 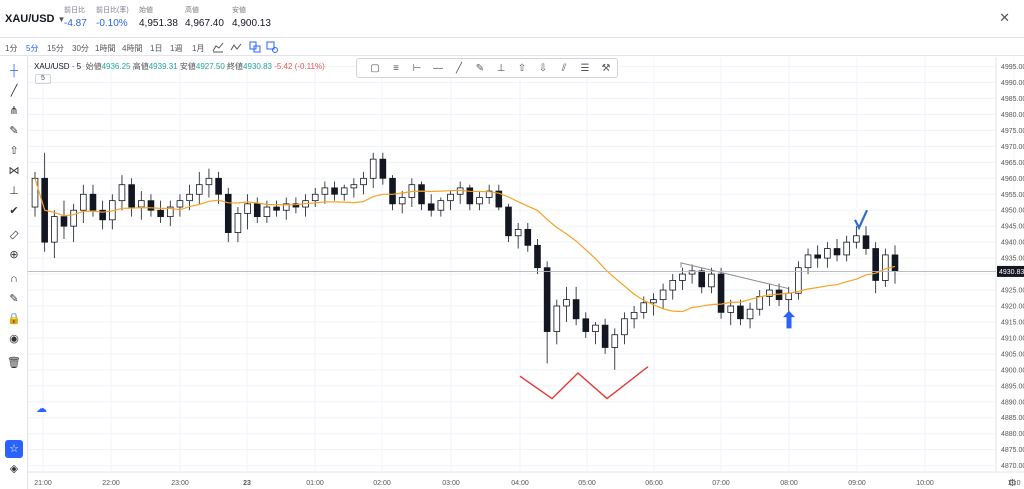 I want to click on zoom-in-icon: ⊕, so click(x=14, y=255).